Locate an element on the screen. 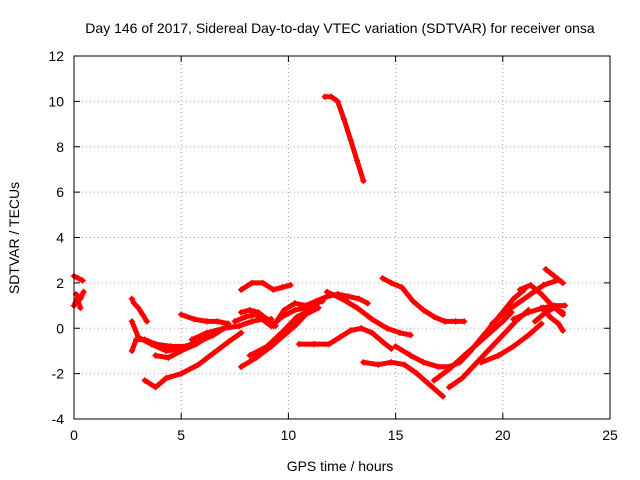 This screenshot has height=480, width=640. x-tick-label: 15 is located at coordinates (396, 435).